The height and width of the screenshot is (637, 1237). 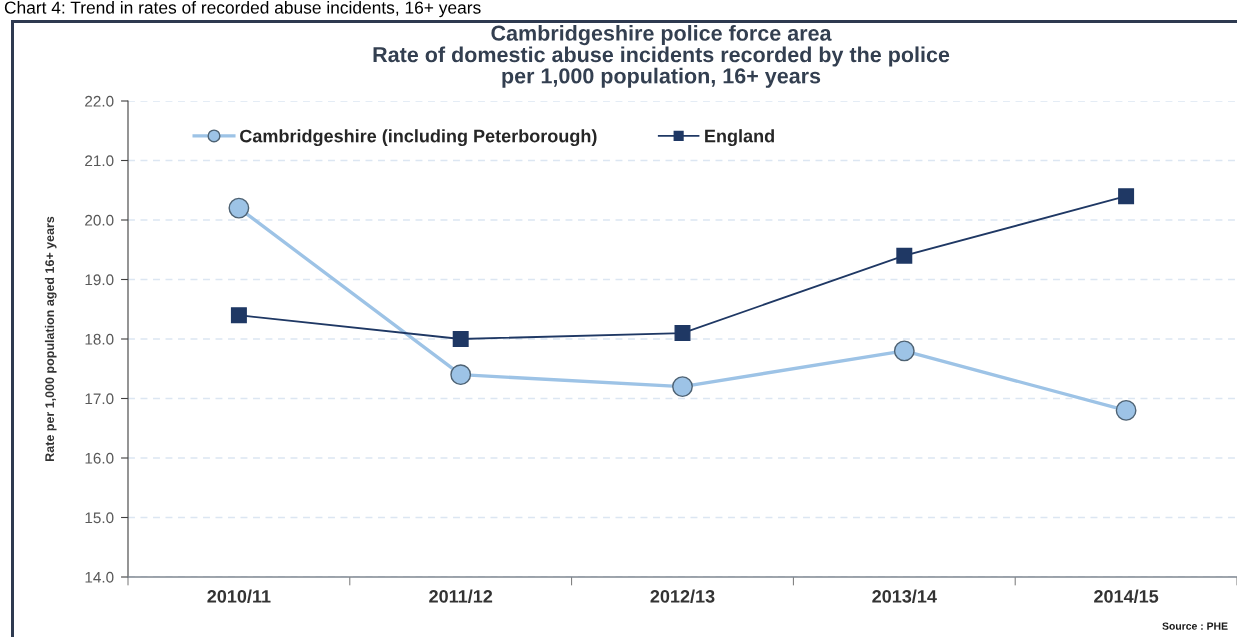 What do you see at coordinates (661, 56) in the screenshot?
I see `chart-title: Cambridgeshire police force area Rate of domestic abuse incidents recorded by the police per 1,000 population, 16+ years` at bounding box center [661, 56].